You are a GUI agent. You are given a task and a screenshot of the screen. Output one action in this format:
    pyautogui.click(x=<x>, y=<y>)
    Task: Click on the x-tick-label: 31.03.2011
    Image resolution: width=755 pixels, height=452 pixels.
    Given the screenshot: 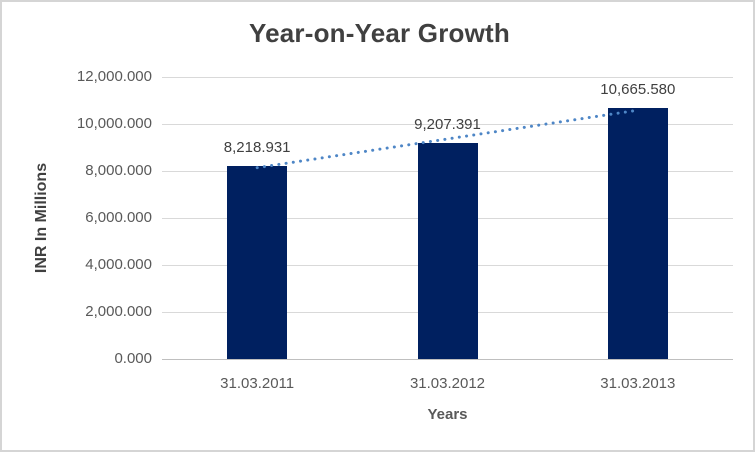 What is the action you would take?
    pyautogui.click(x=257, y=383)
    